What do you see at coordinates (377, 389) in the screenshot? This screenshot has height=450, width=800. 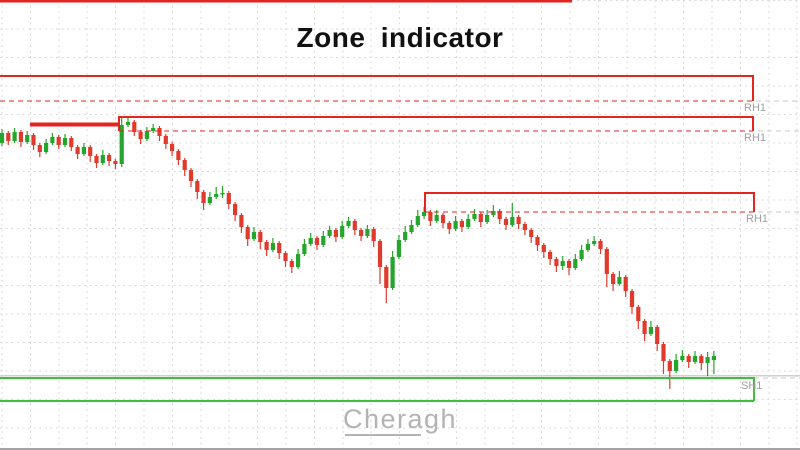 I see `zone-sh1` at bounding box center [377, 389].